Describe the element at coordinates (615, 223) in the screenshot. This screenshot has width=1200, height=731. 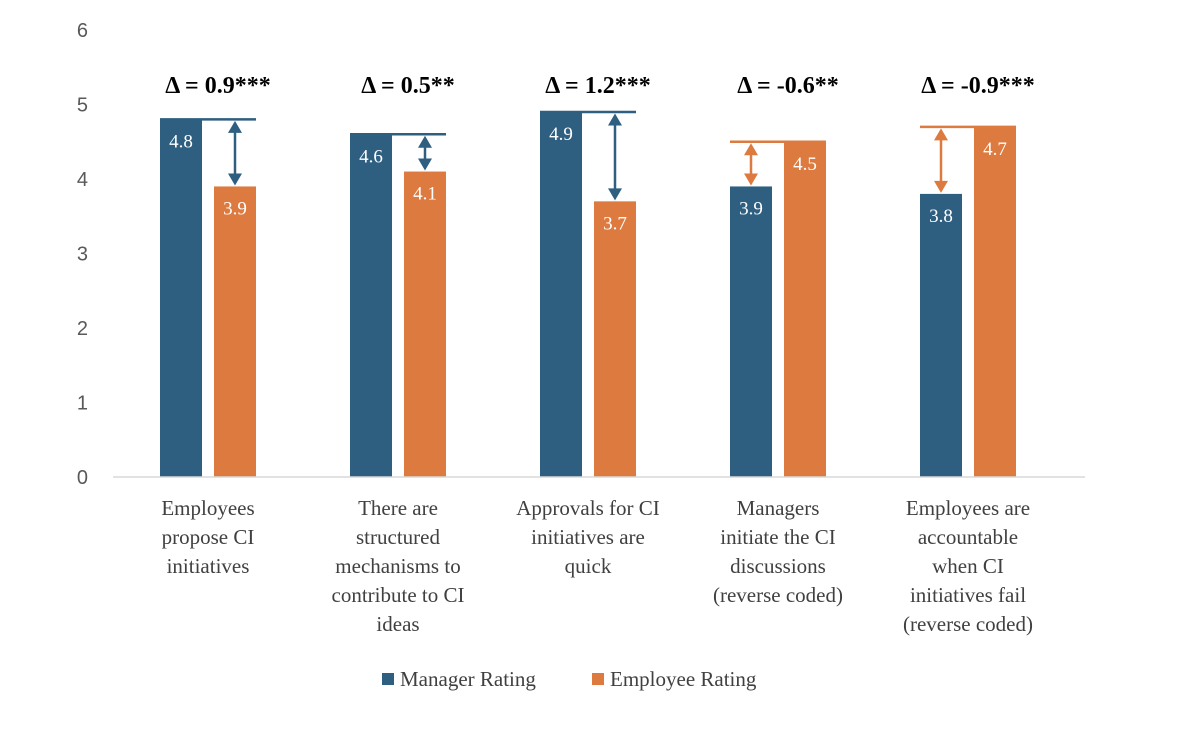
I see `data-label-employee-3: 3.7` at that location.